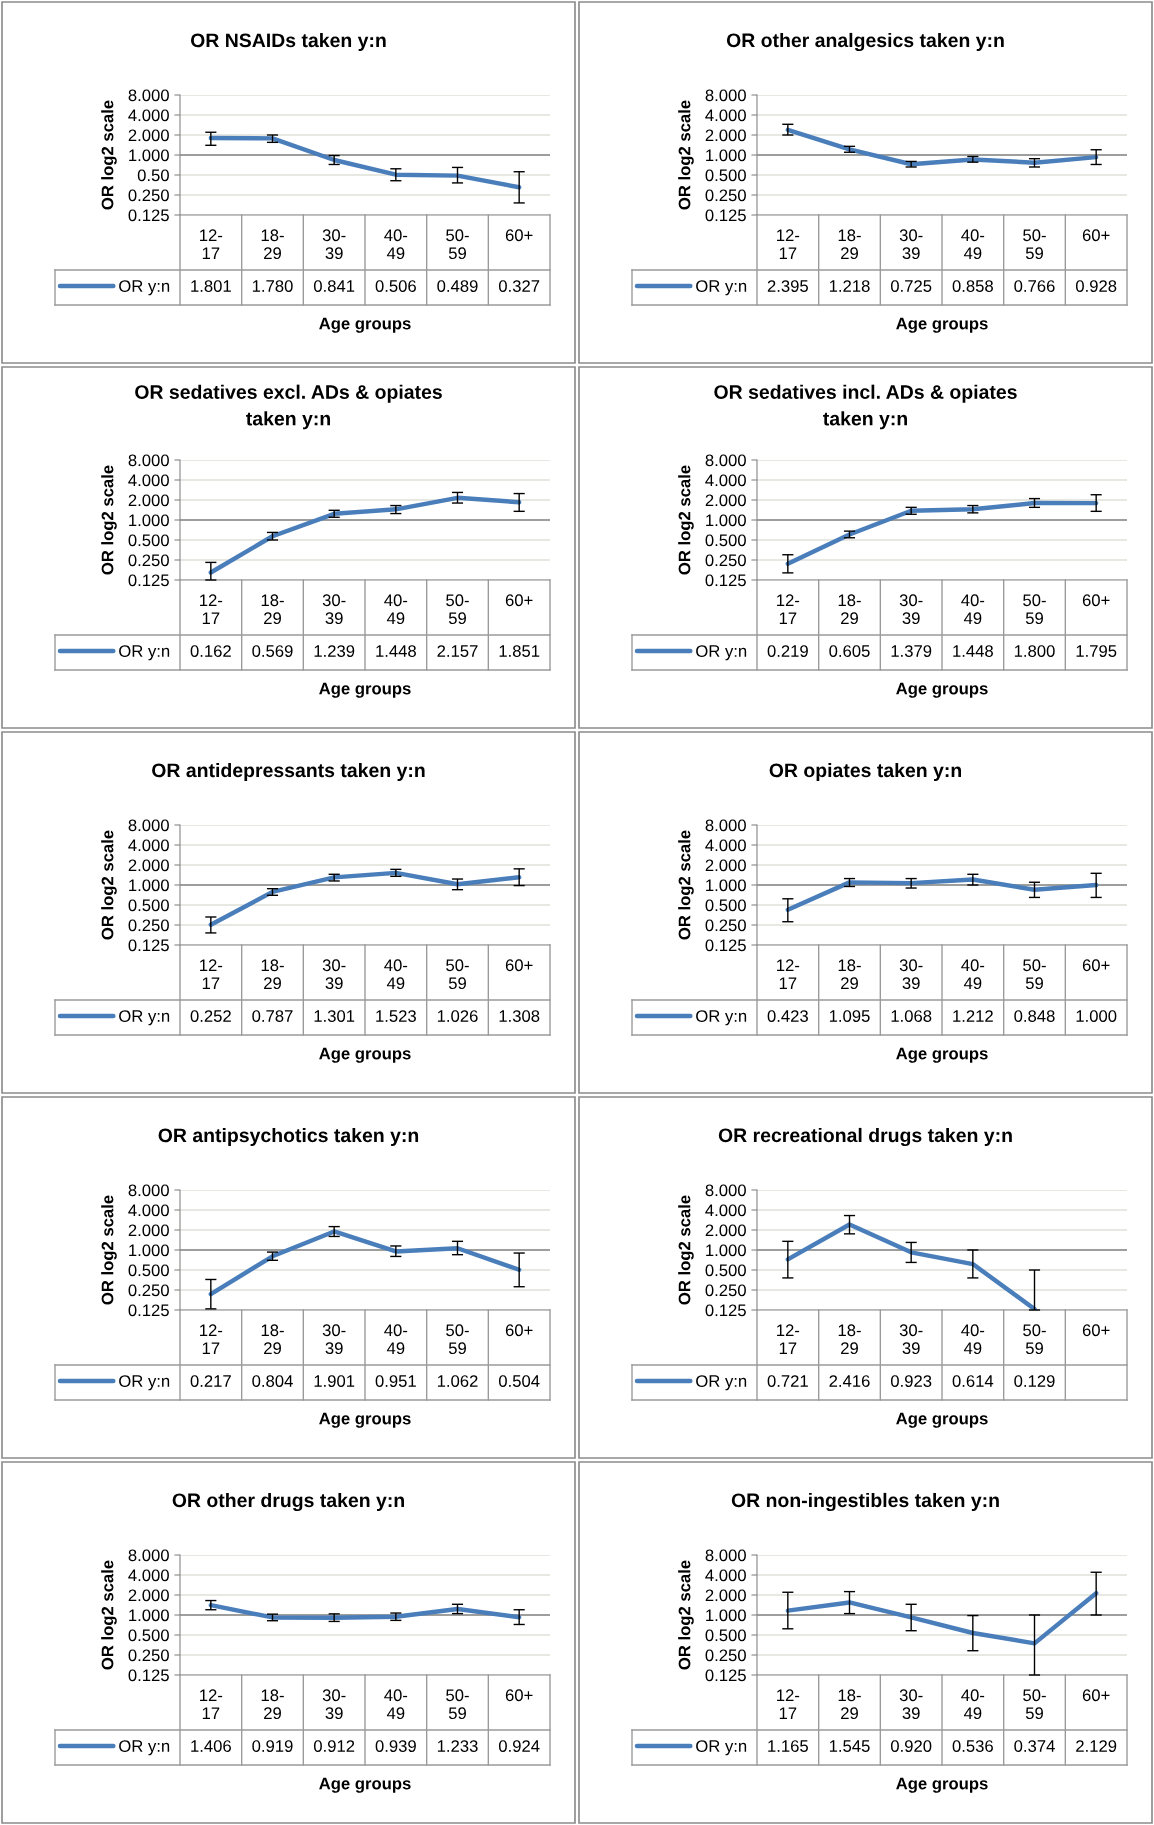  Describe the element at coordinates (288, 1502) in the screenshot. I see `chart-title: OR other drugs taken y:n` at that location.